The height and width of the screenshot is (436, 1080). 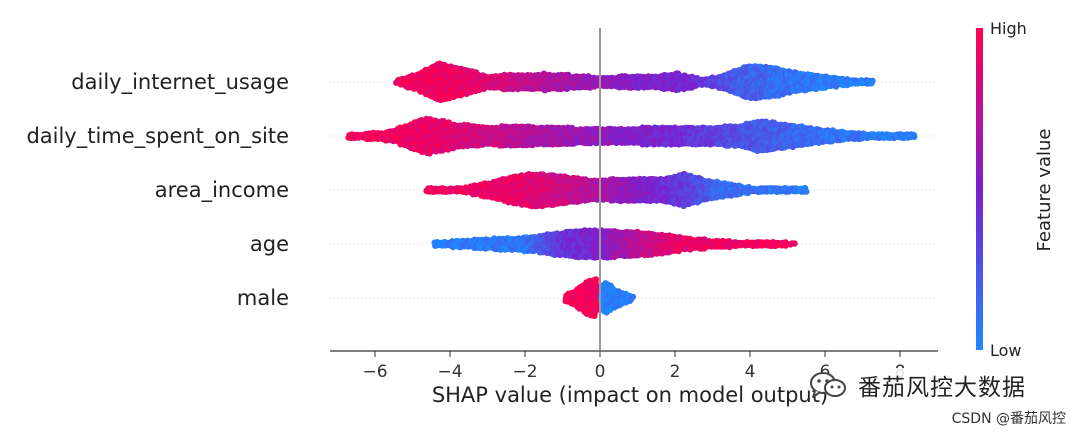 I want to click on x-tick-label: −6, so click(x=374, y=372).